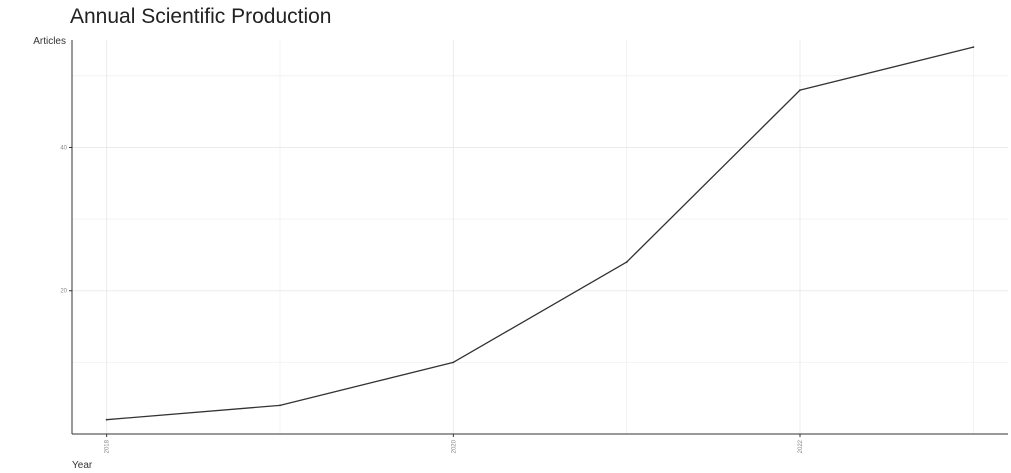 This screenshot has height=473, width=1011. I want to click on chart-title: Annual Scientific Production, so click(201, 16).